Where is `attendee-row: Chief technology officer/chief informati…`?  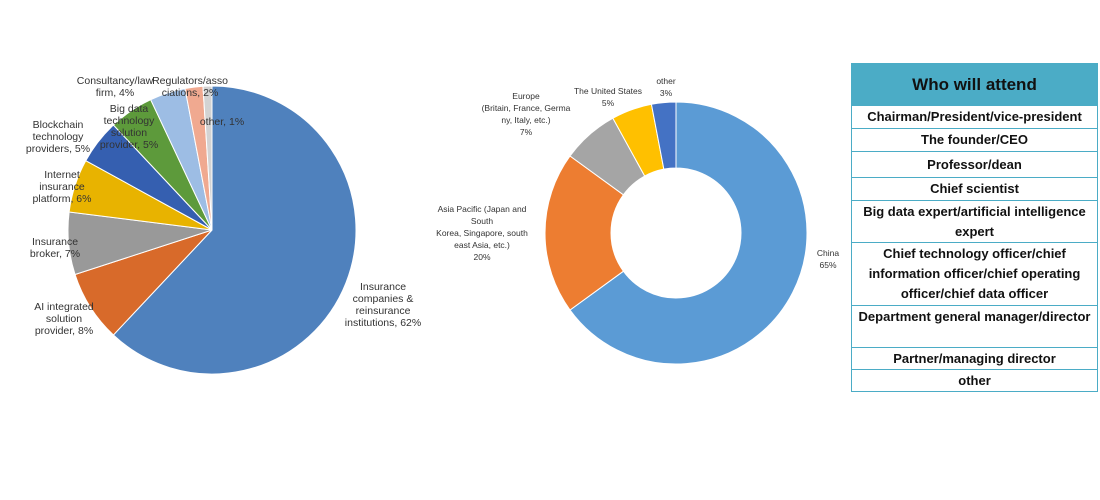
attendee-row: Chief technology officer/chief informati… is located at coordinates (974, 273).